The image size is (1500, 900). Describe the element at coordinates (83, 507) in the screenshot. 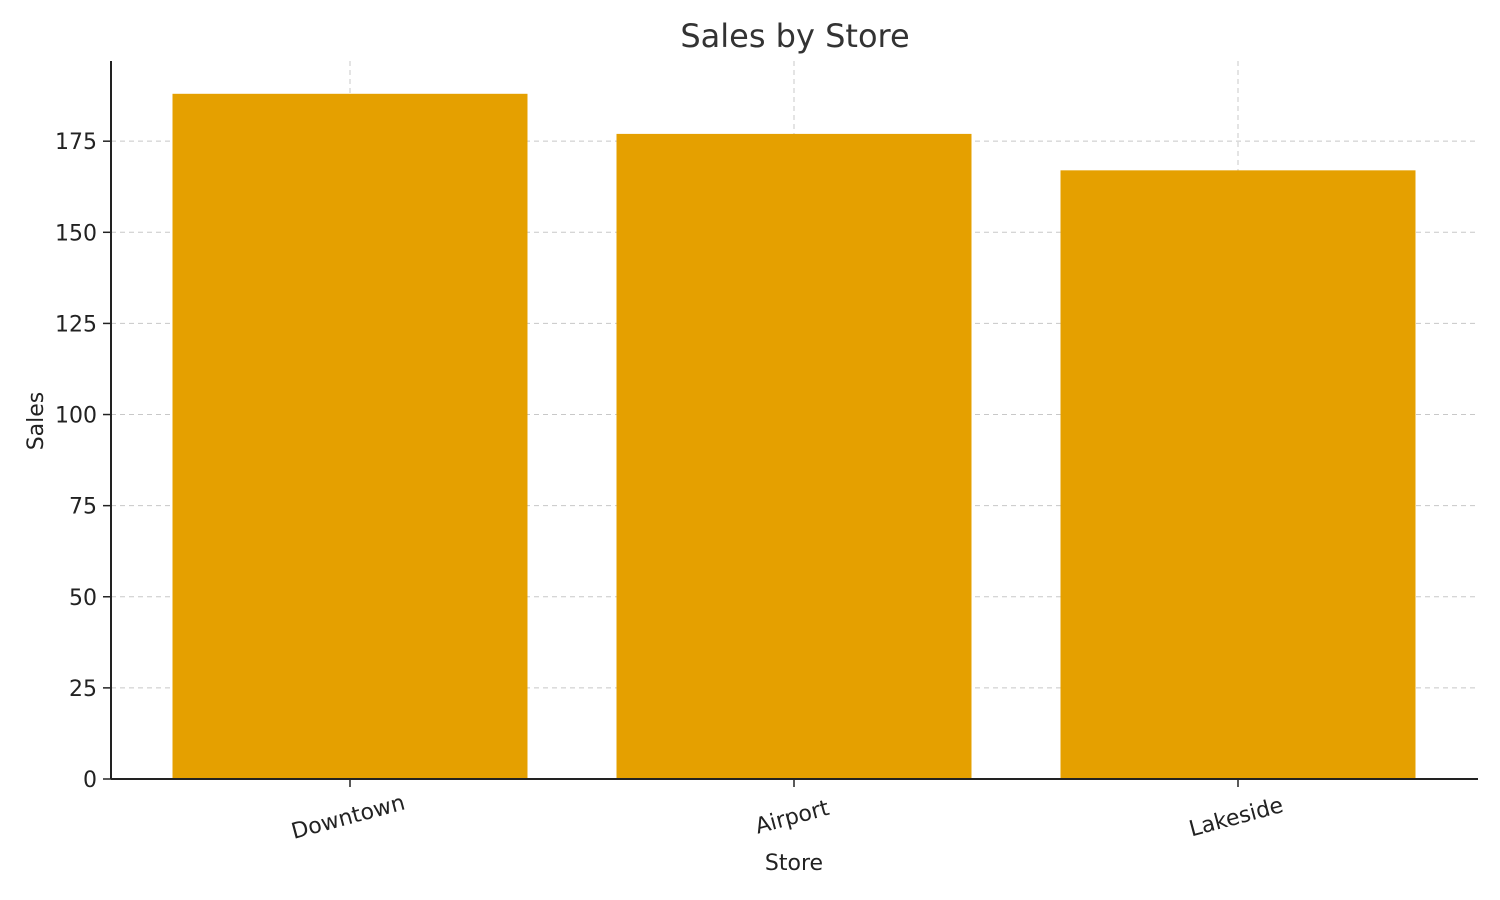

I see `y-tick-label: 75` at that location.